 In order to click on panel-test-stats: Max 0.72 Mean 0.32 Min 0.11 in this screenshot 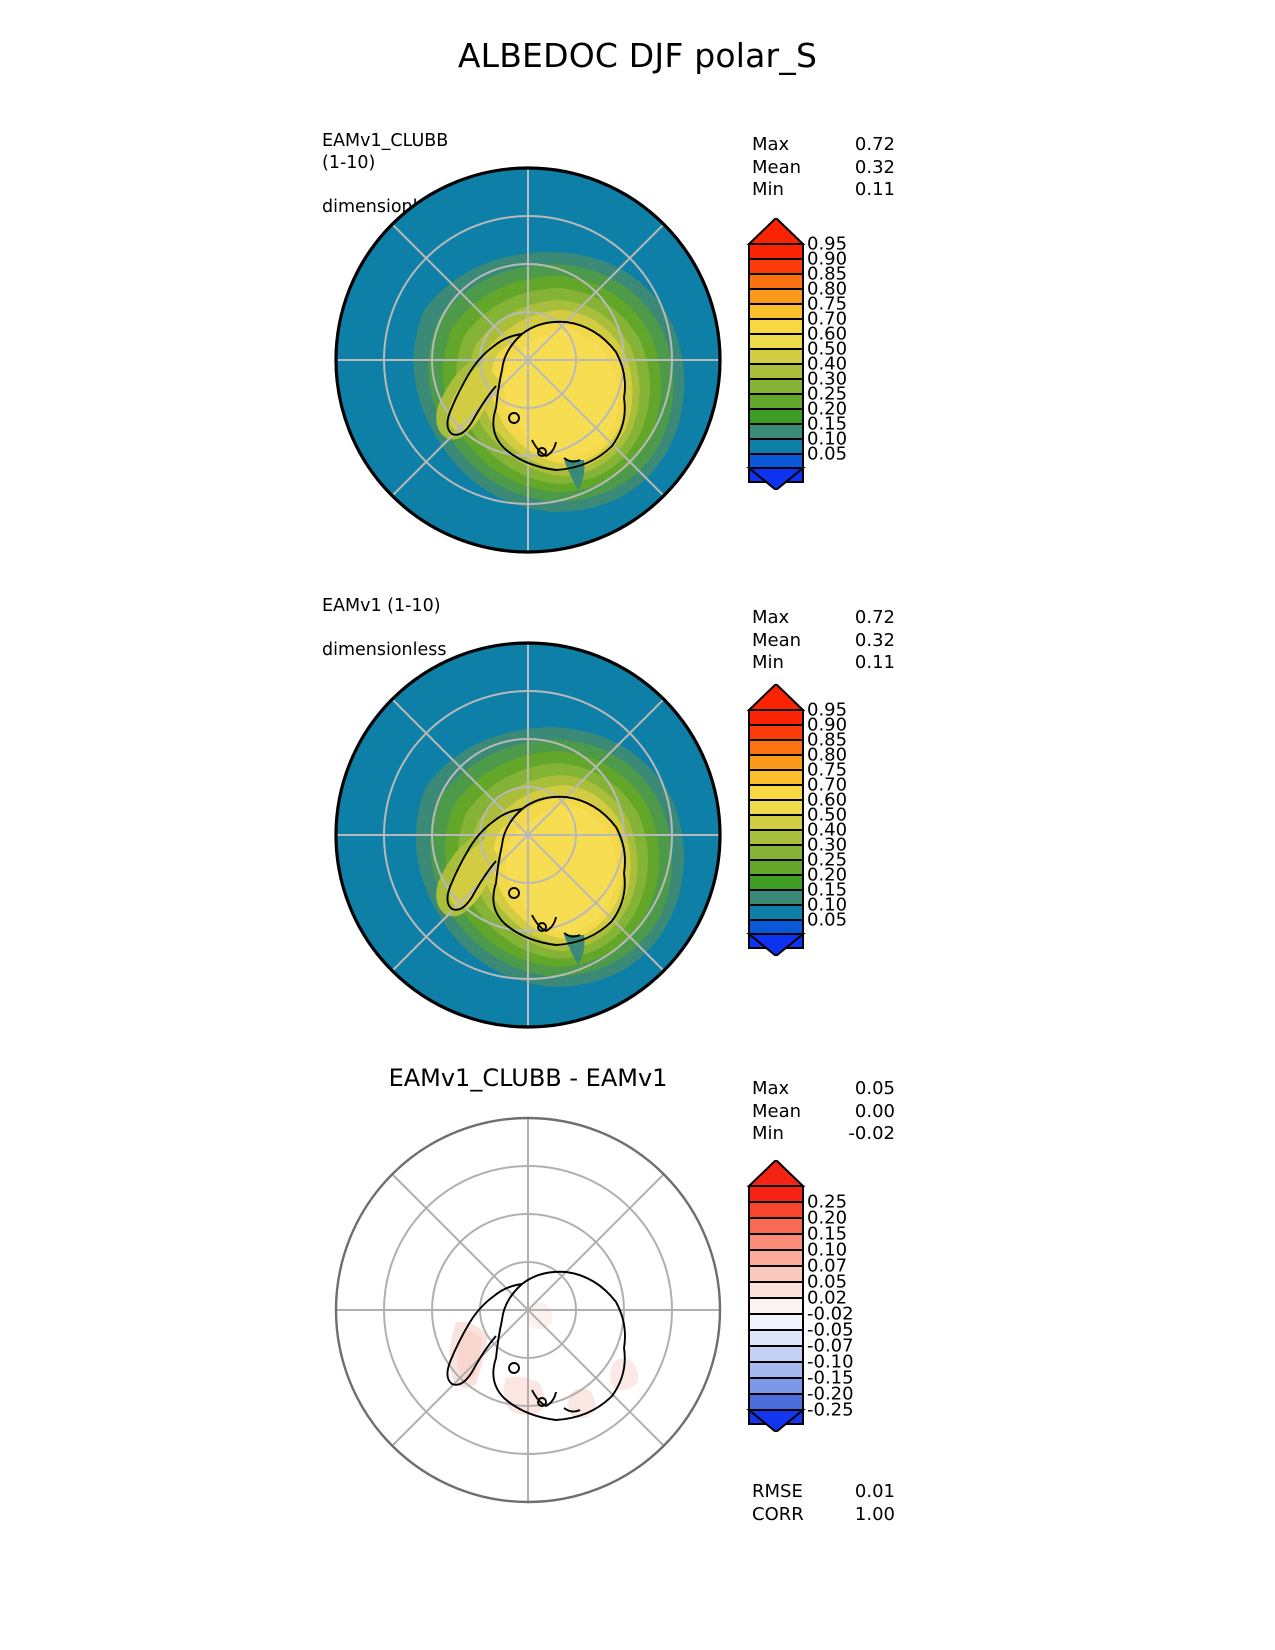, I will do `click(823, 168)`.